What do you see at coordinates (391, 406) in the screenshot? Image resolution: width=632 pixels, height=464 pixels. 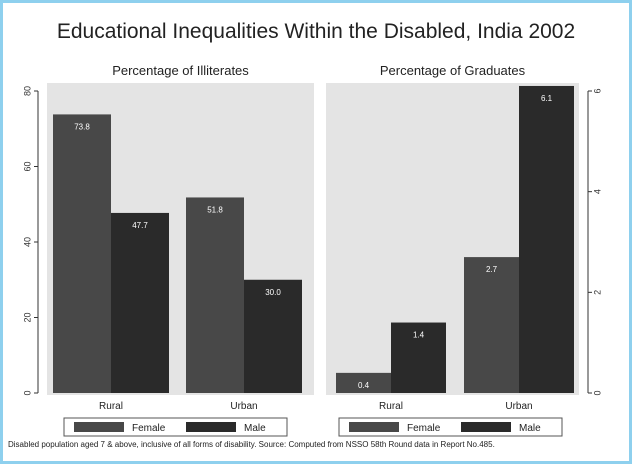 I see `panel2-category-label: Rural` at bounding box center [391, 406].